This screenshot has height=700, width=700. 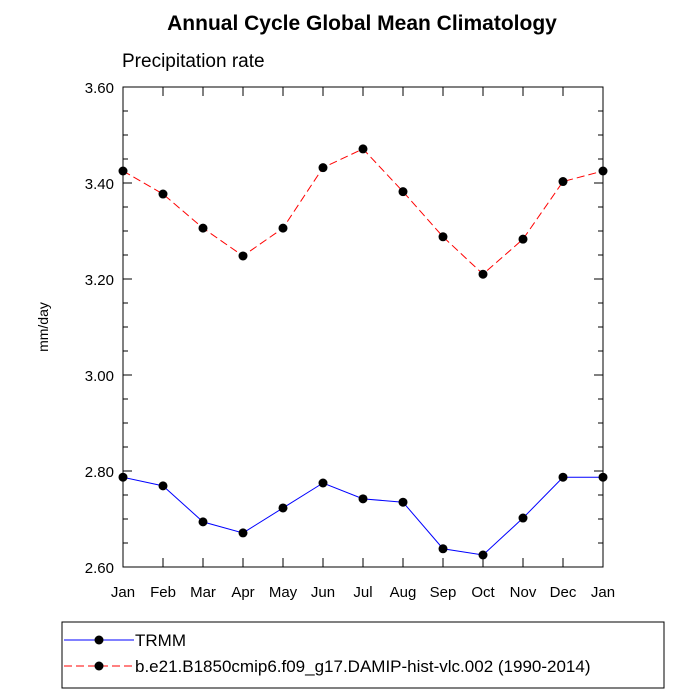 I want to click on x-tick-label: Sep, so click(x=443, y=592).